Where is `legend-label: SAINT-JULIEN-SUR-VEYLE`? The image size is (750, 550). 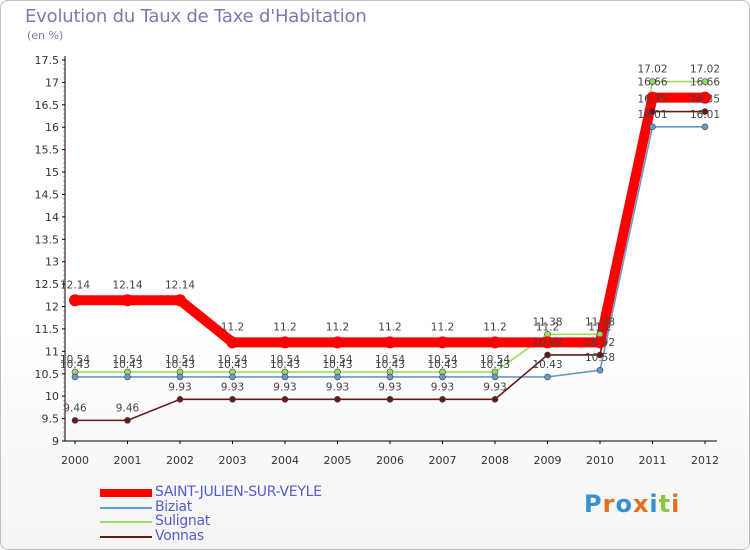 legend-label: SAINT-JULIEN-SUR-VEYLE is located at coordinates (238, 492).